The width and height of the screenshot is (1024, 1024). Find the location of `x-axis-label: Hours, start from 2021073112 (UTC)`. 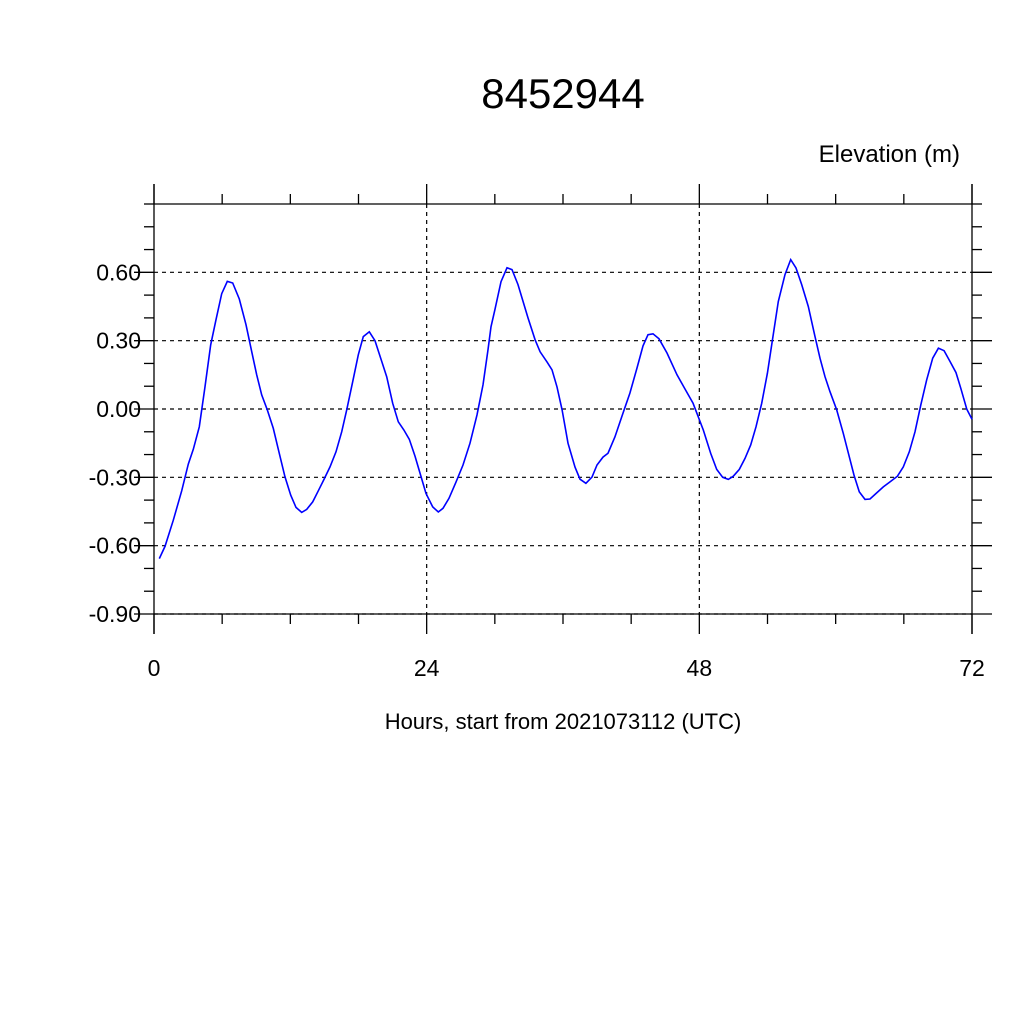

x-axis-label: Hours, start from 2021073112 (UTC) is located at coordinates (563, 721).